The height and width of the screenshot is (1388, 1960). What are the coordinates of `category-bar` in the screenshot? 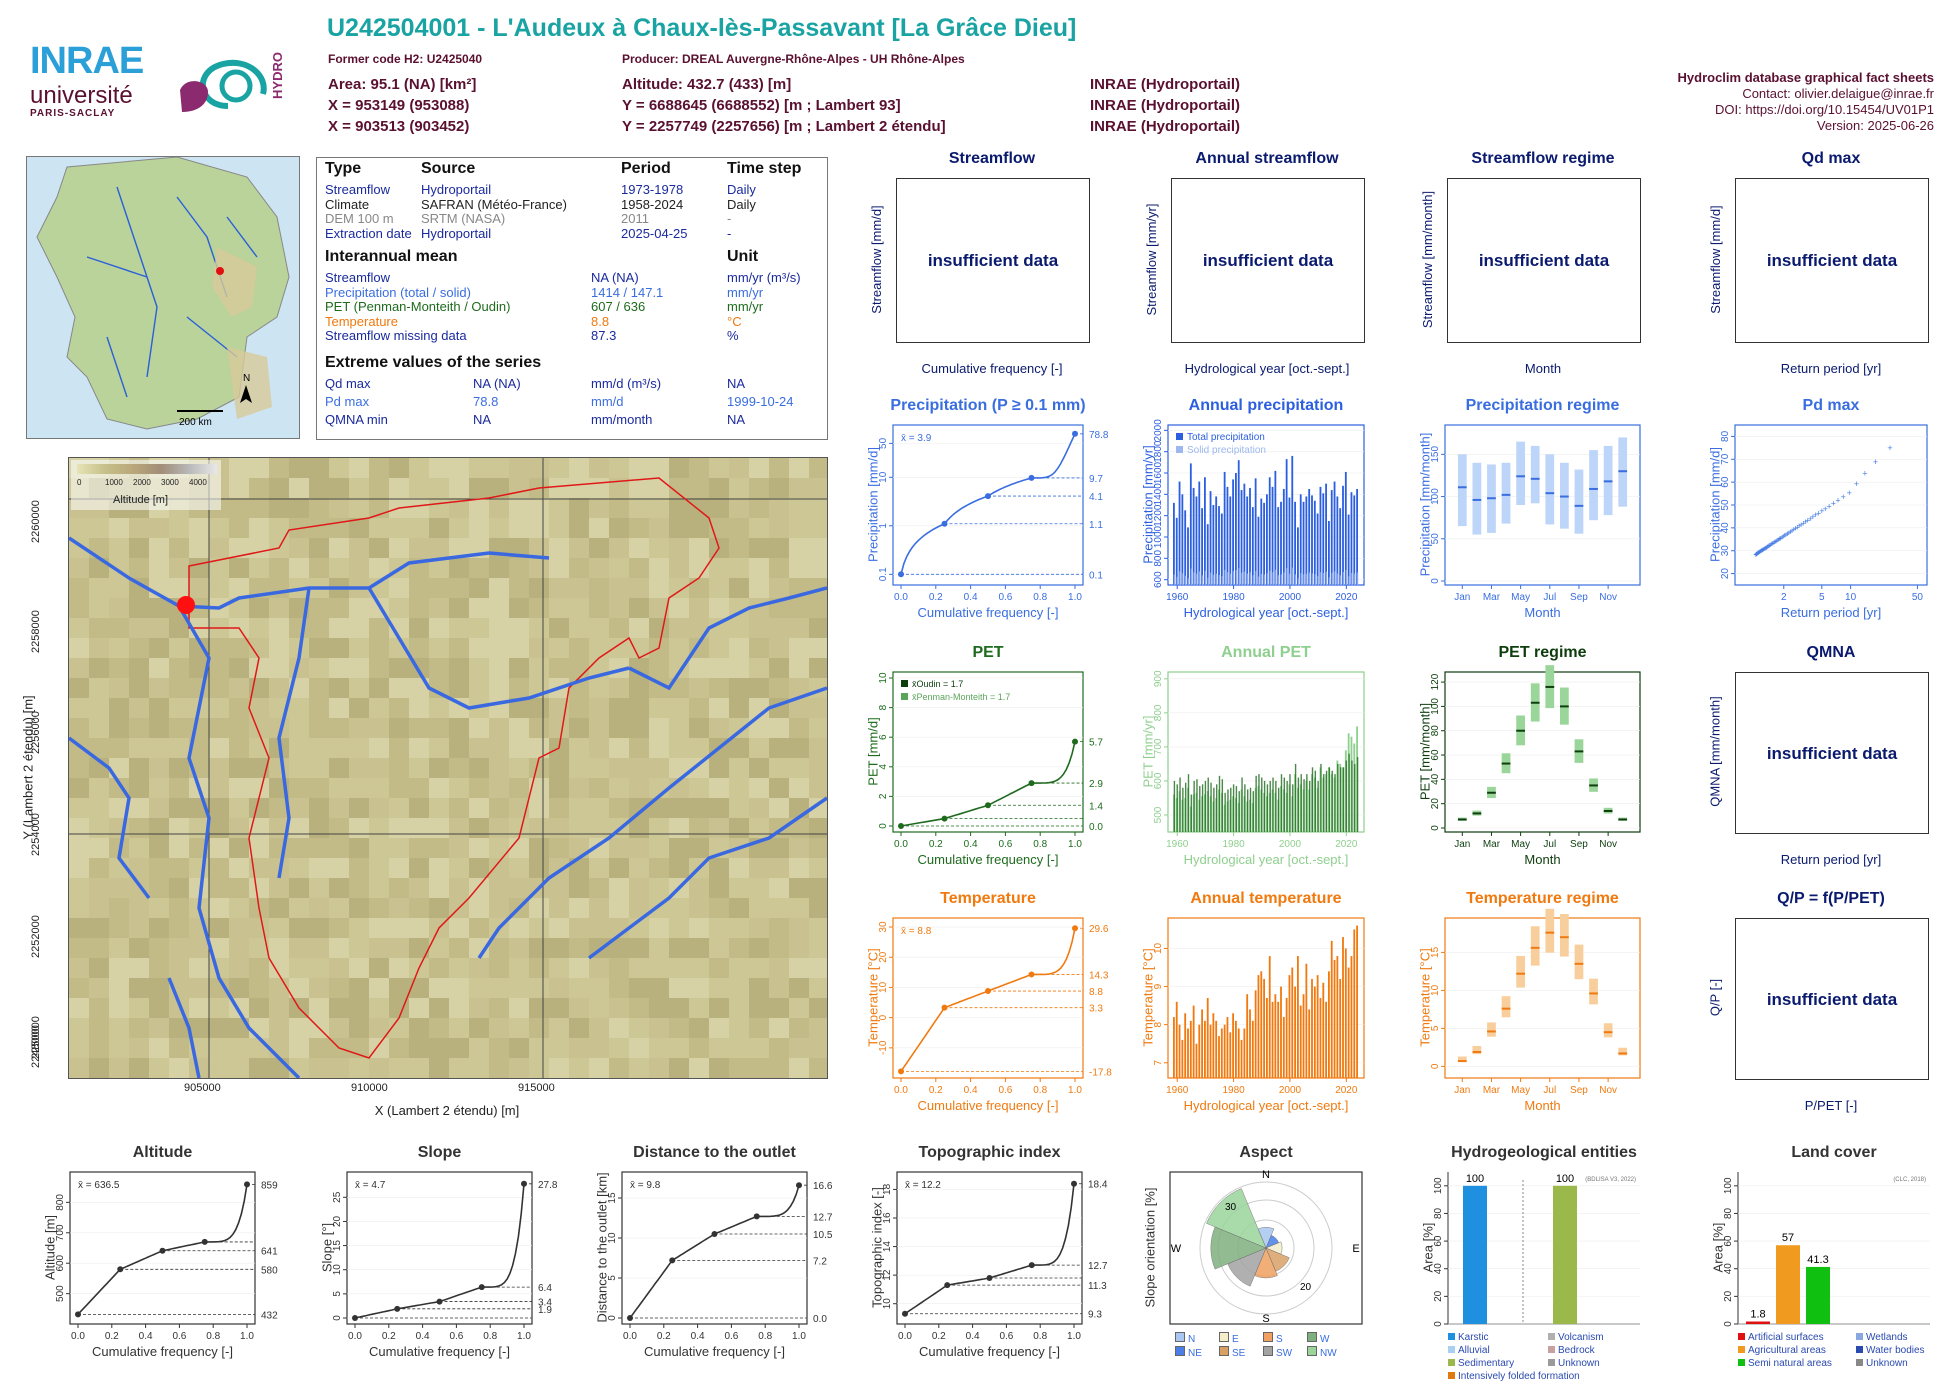 It's located at (1758, 1322).